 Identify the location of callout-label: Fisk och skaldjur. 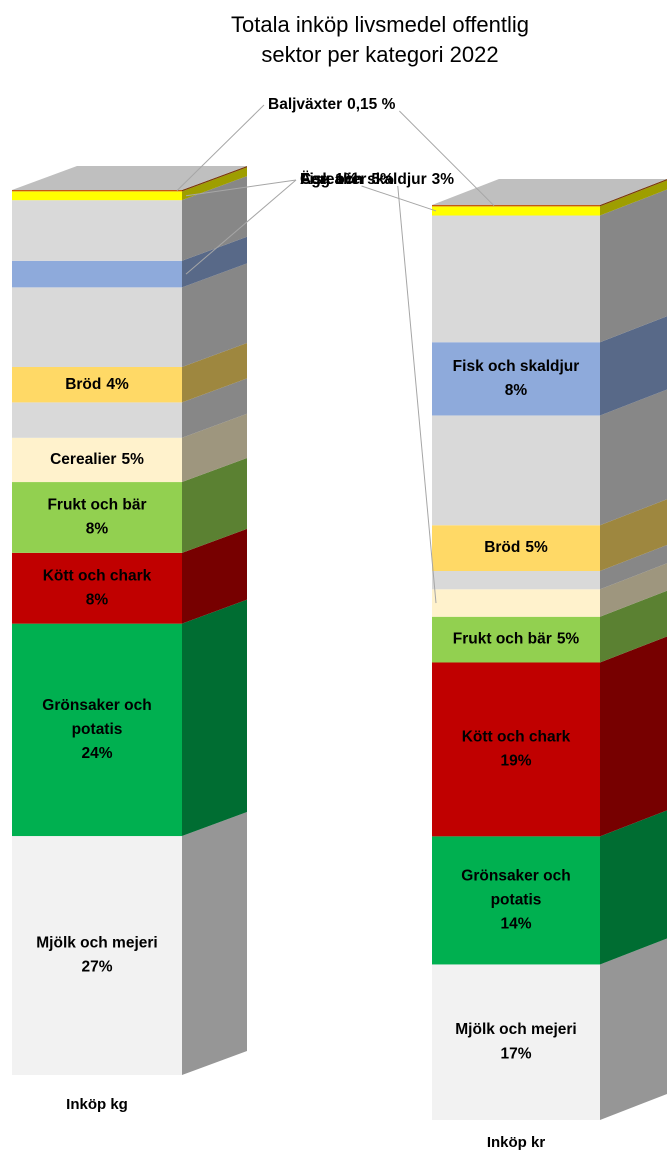
(363, 179).